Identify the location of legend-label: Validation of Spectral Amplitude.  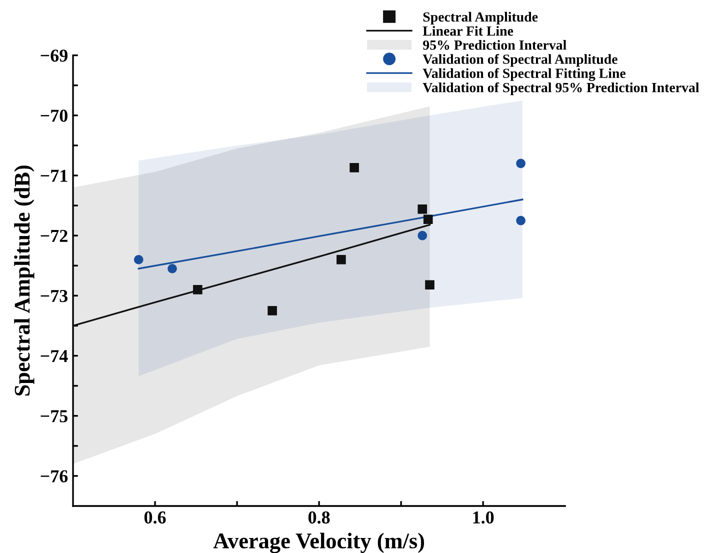
(520, 60).